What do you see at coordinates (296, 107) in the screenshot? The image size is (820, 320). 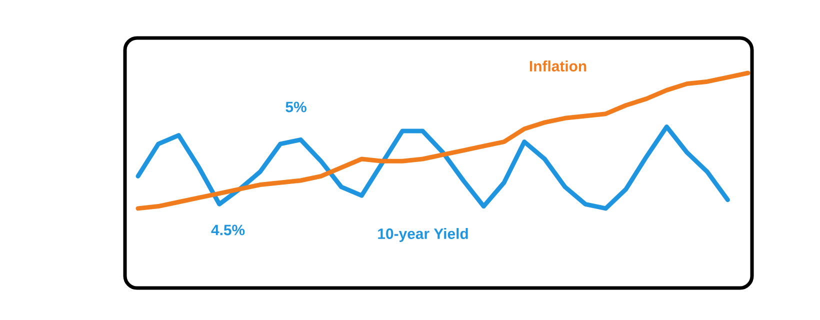 I see `annotation: 5%` at bounding box center [296, 107].